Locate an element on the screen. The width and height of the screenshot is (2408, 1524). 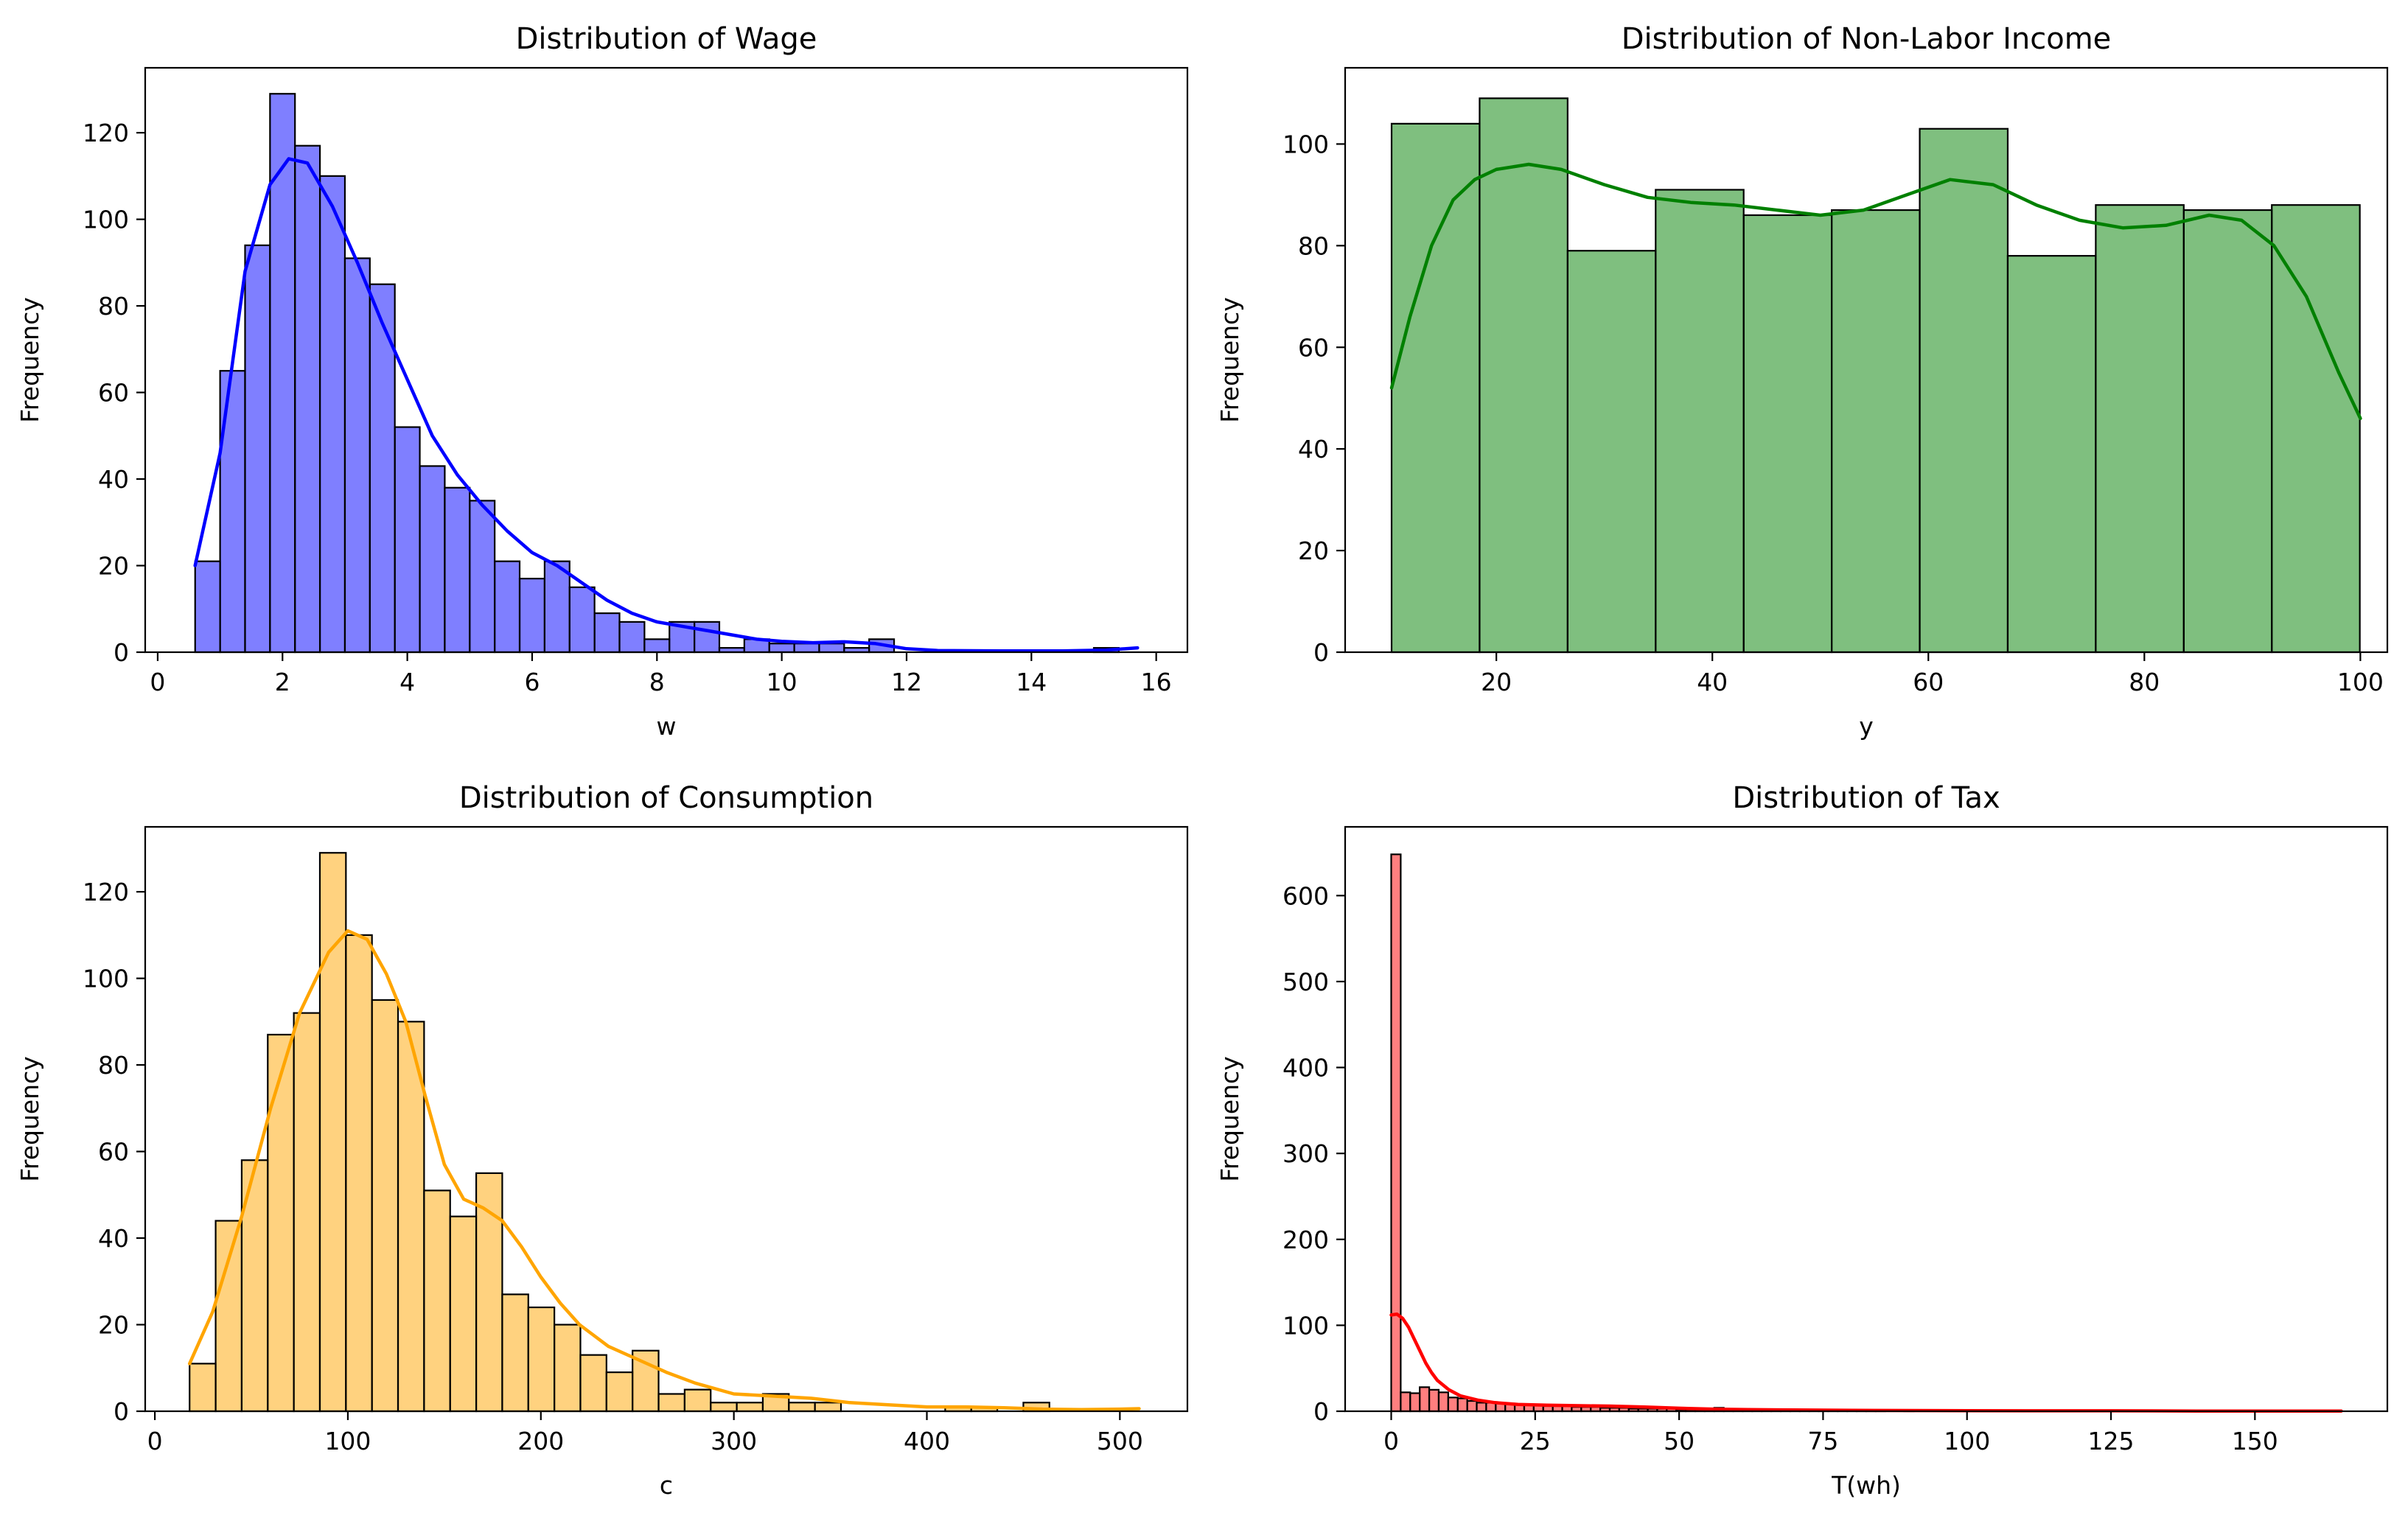
y-tick-label: 300 is located at coordinates (1305, 1153).